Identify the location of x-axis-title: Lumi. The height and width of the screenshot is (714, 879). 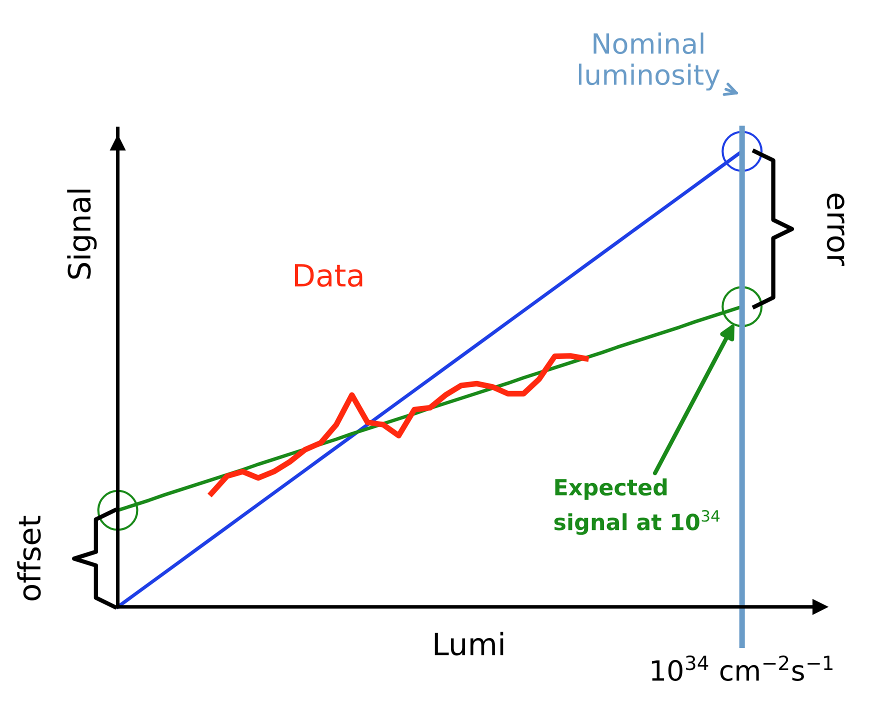
(469, 644).